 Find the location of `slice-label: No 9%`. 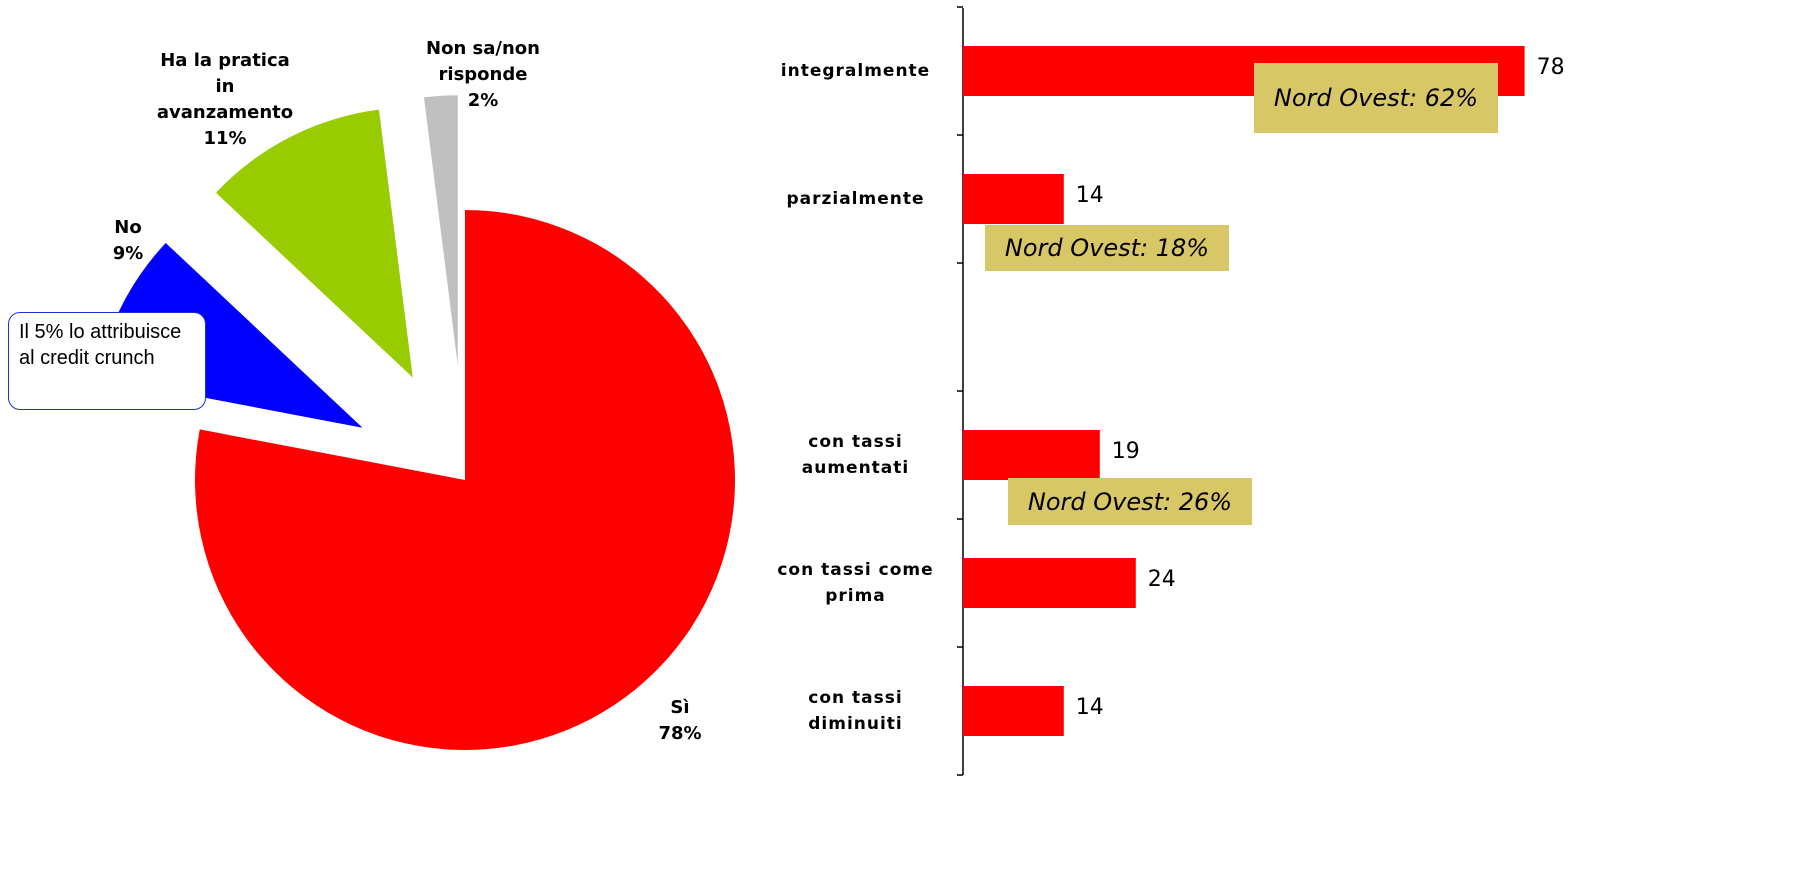

slice-label: No 9% is located at coordinates (128, 241).